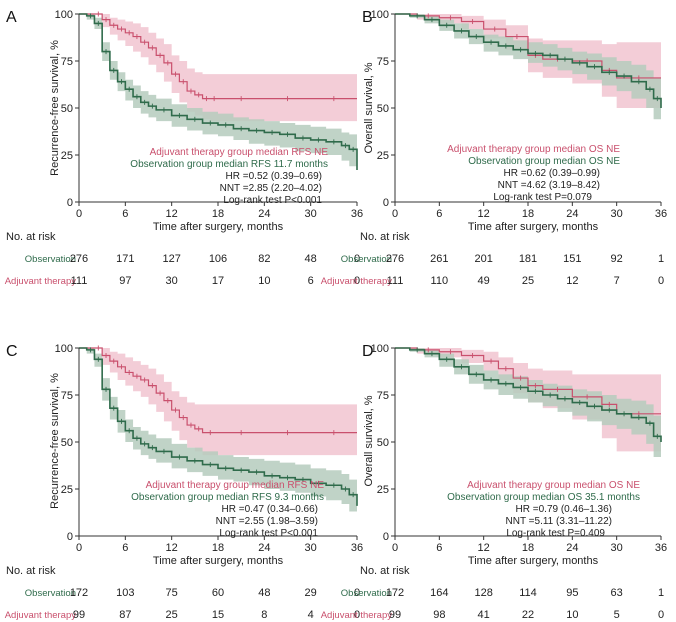  I want to click on observation-confidence-band, so click(528, 69).